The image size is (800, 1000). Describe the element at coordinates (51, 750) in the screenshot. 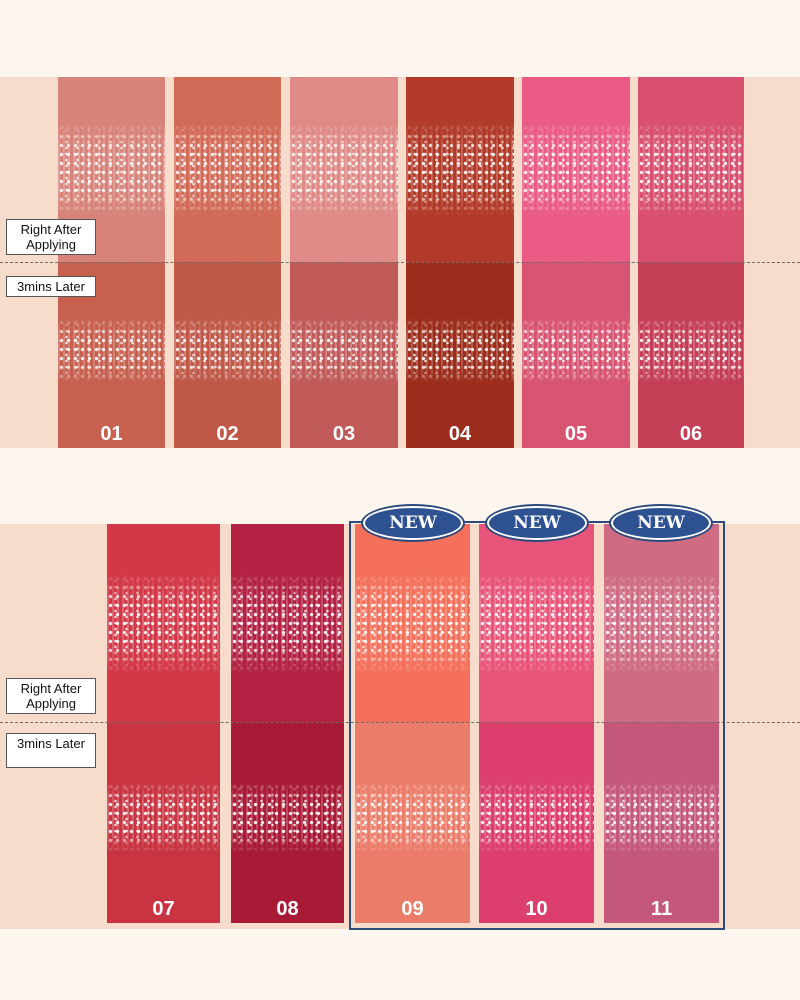

I see `later-label-bottom: 3mins Later` at that location.